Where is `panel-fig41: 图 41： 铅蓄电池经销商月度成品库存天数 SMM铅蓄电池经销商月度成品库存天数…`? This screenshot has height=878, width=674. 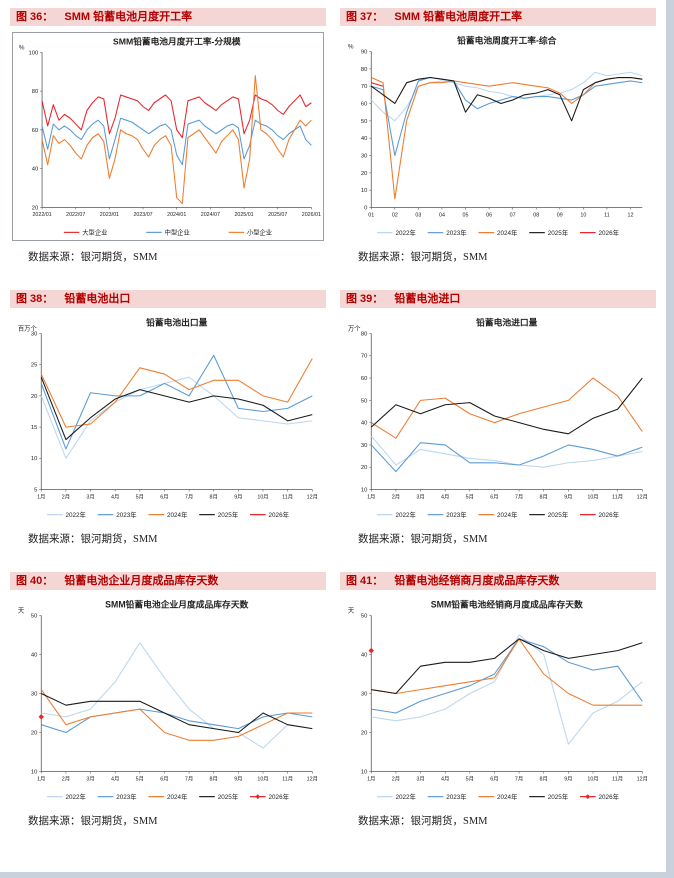
panel-fig41: 图 41： 铅蓄电池经销商月度成品库存天数 SMM铅蓄电池经销商月度成品库存天数… is located at coordinates (498, 706).